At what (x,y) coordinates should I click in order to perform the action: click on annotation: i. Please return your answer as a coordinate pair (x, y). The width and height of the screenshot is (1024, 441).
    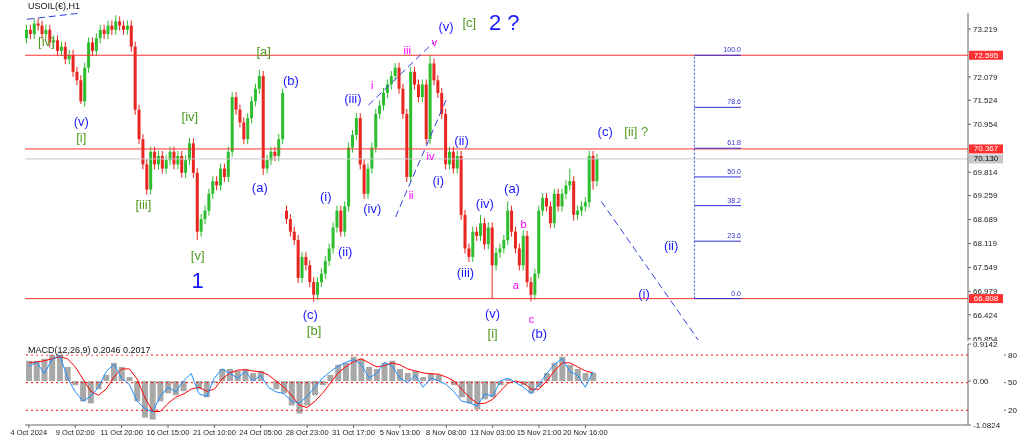
    Looking at the image, I should click on (372, 85).